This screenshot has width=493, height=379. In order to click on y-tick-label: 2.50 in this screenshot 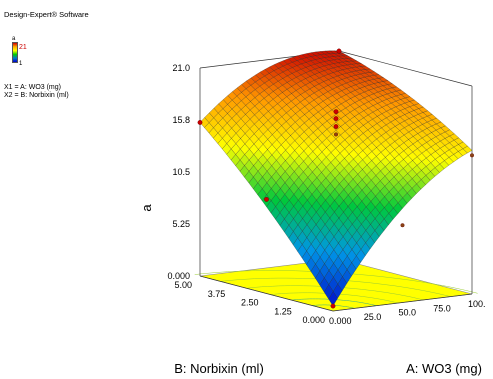, I will do `click(250, 303)`.